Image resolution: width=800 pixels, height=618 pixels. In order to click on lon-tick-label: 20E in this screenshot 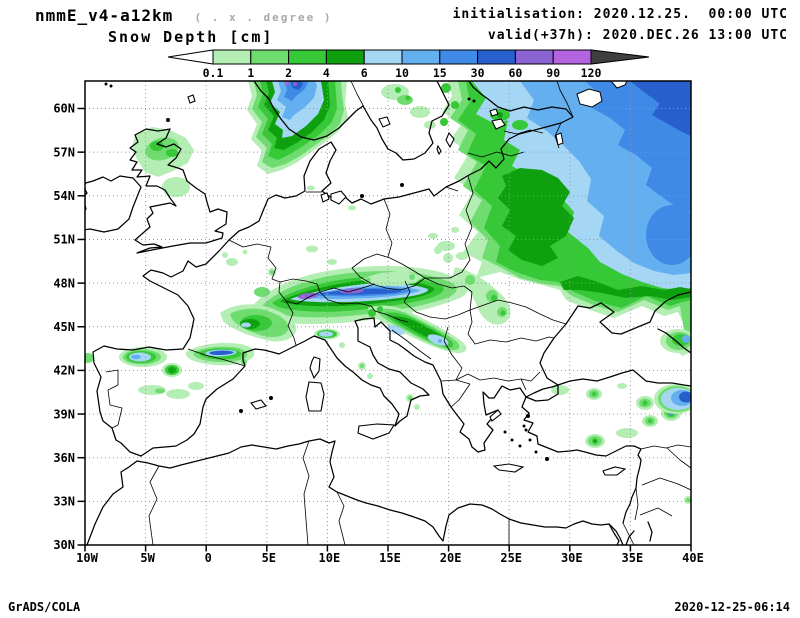, I will do `click(451, 558)`.